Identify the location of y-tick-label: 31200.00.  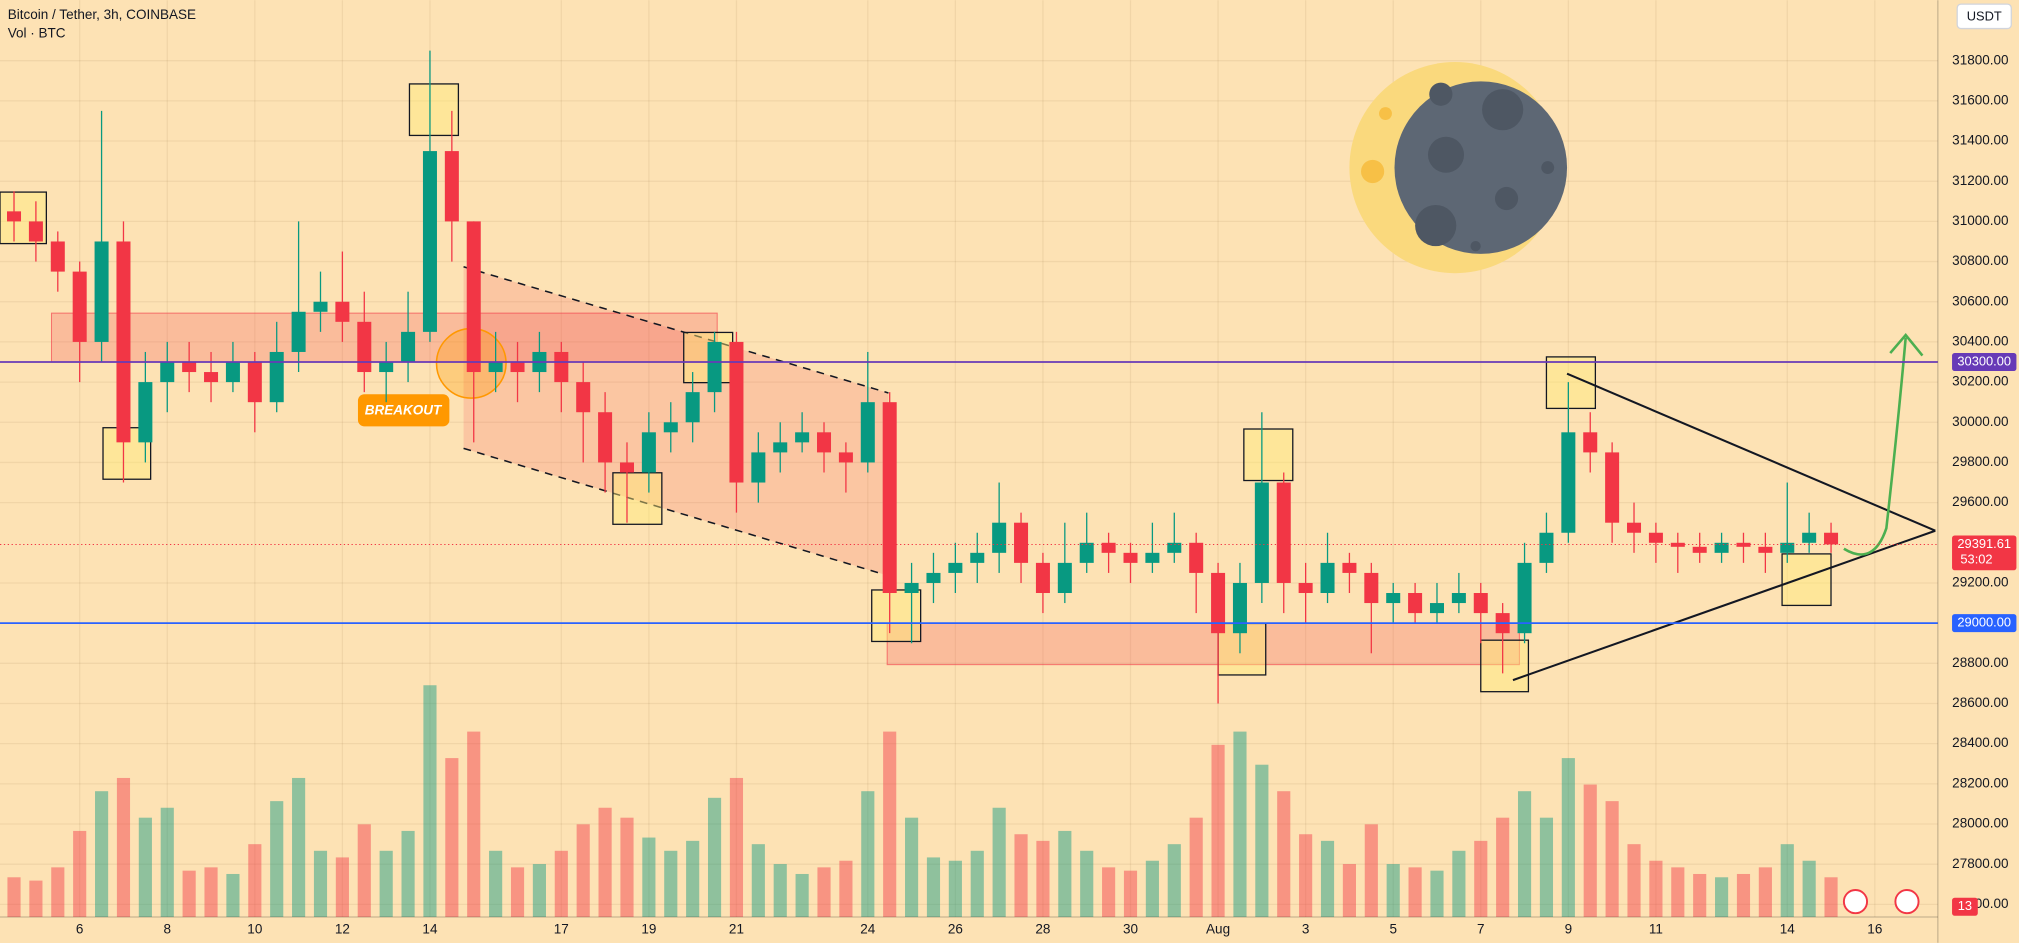
(1980, 180).